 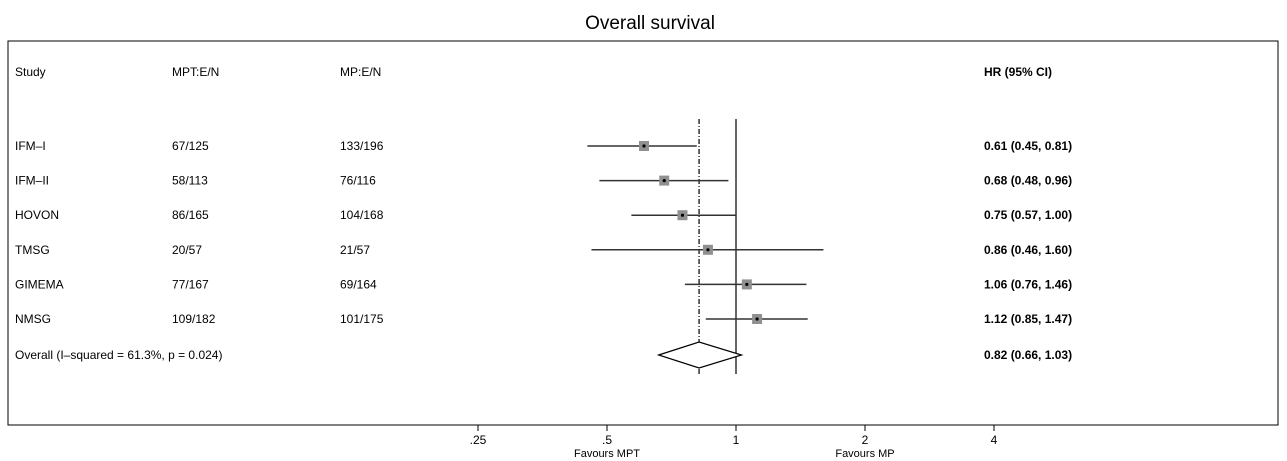 I want to click on hr-ci-text: 0.68 (0.48, 0.96), so click(x=1028, y=181).